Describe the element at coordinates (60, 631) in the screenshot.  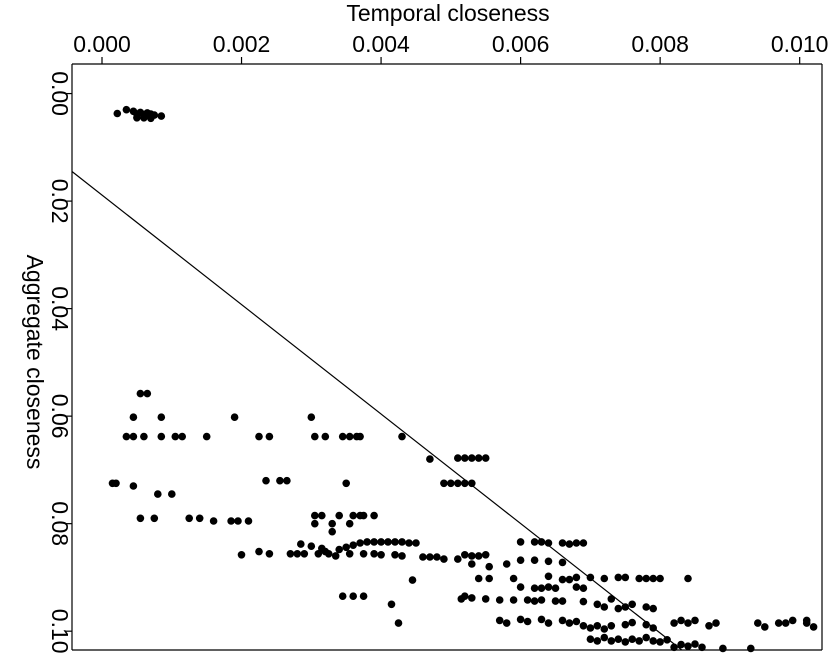
I see `y-tick-label: 0.10` at that location.